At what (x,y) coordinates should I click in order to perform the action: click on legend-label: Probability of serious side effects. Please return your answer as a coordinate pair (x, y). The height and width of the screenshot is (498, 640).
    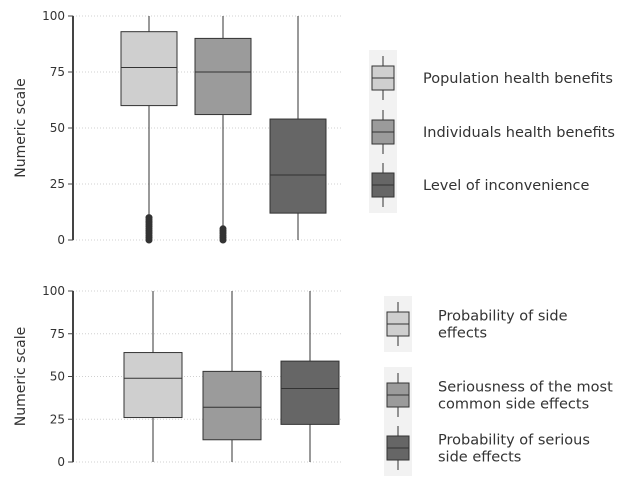
    Looking at the image, I should click on (514, 449).